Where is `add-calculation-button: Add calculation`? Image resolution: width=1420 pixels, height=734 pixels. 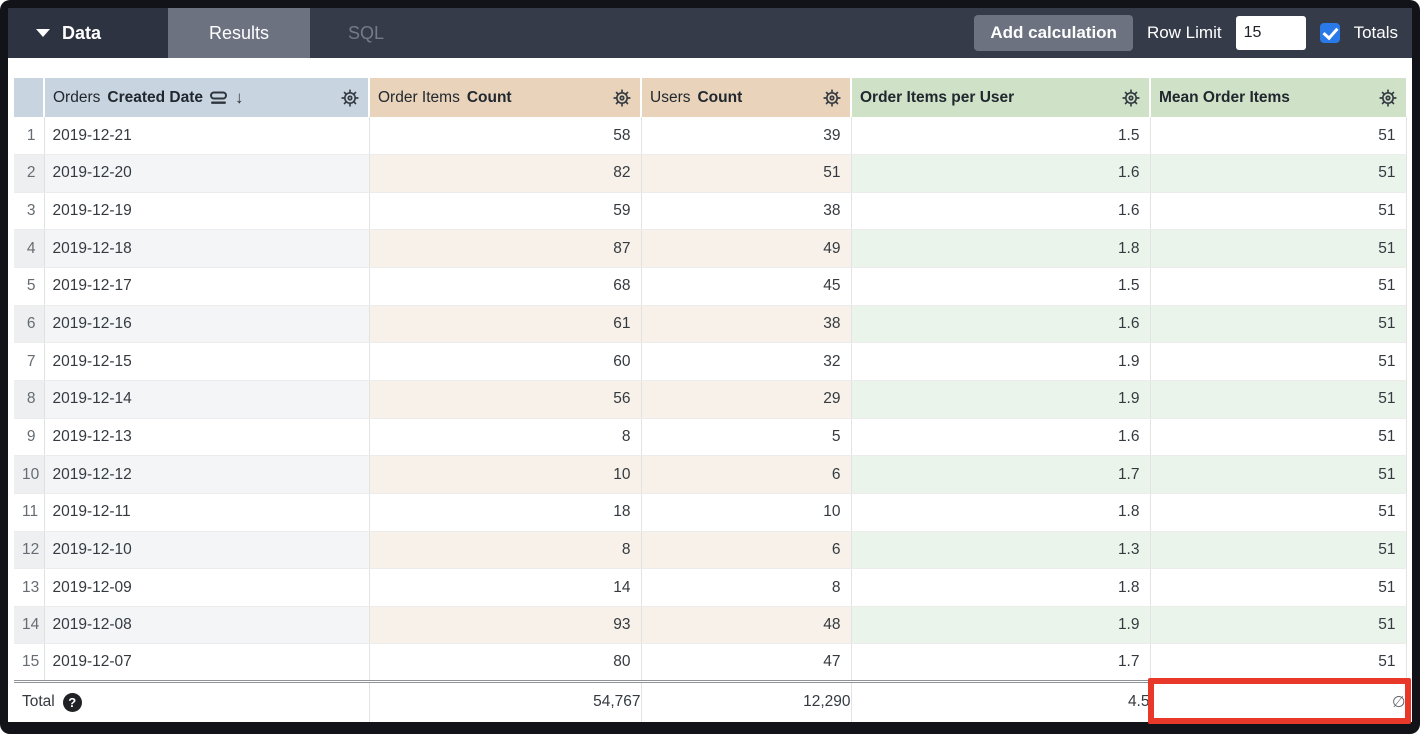
add-calculation-button: Add calculation is located at coordinates (1053, 33).